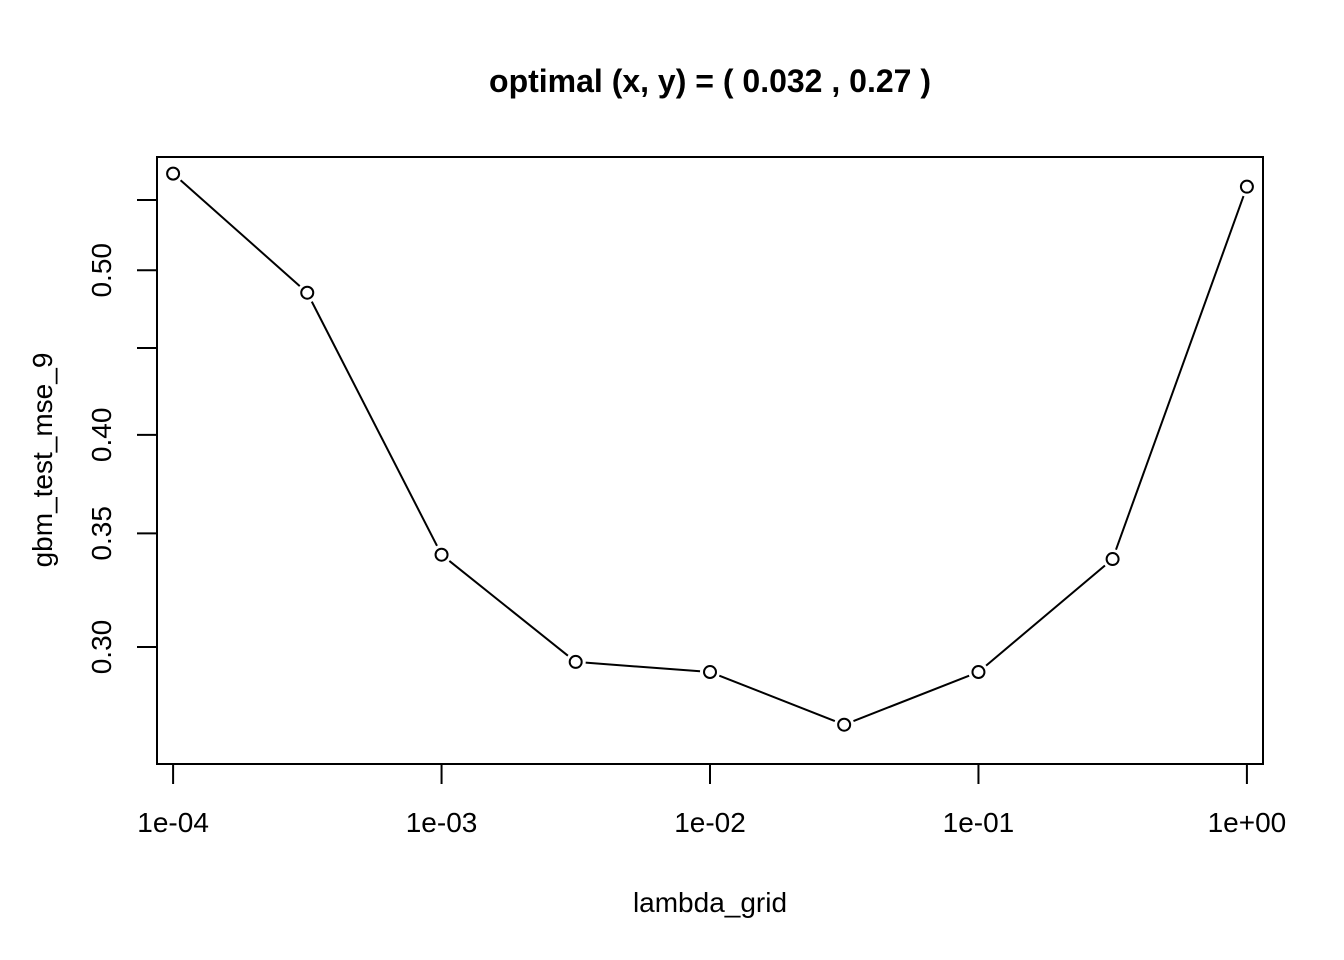 The width and height of the screenshot is (1344, 960). Describe the element at coordinates (42, 460) in the screenshot. I see `y-axis-label: gbm_test_mse_9` at that location.